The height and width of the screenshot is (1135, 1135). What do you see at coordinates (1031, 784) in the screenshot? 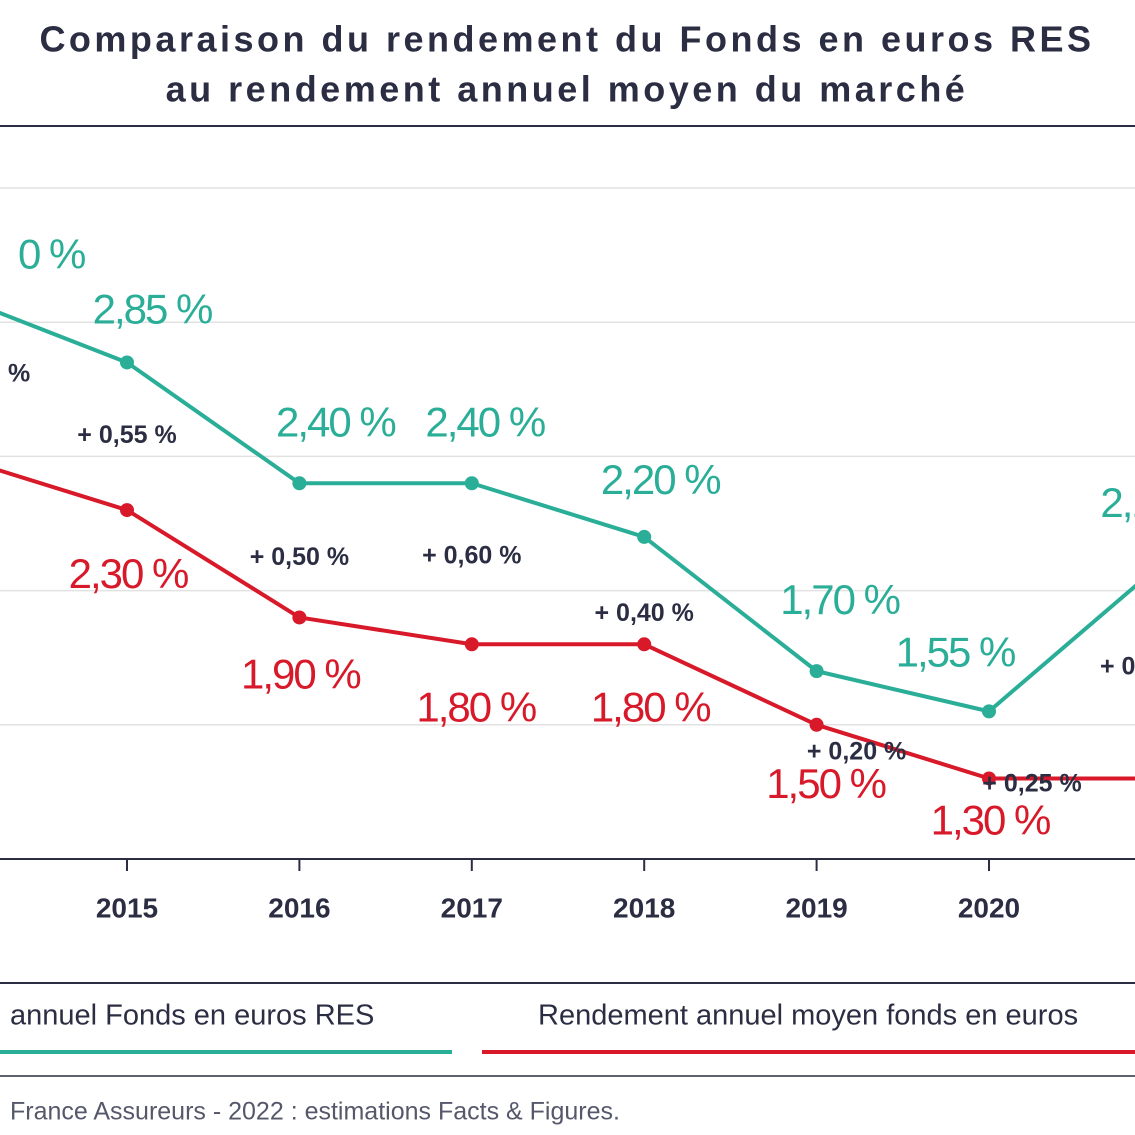
I see `difference-label: + 0,25 %` at bounding box center [1031, 784].